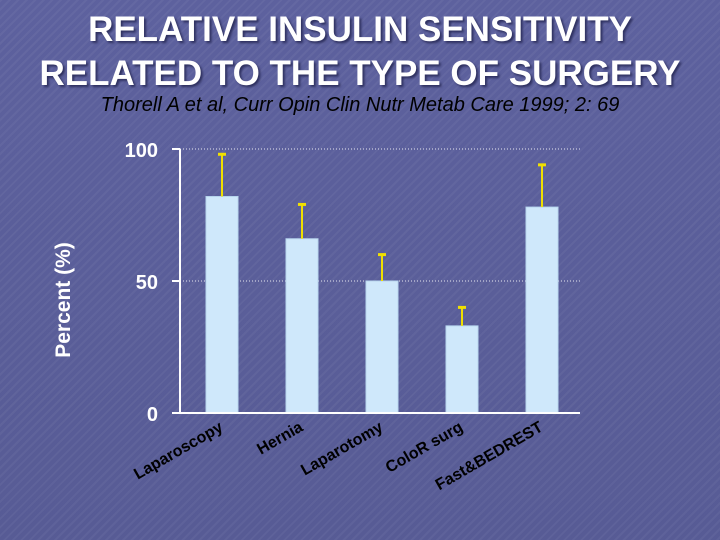  Describe the element at coordinates (176, 281) in the screenshot. I see `y-axis` at that location.